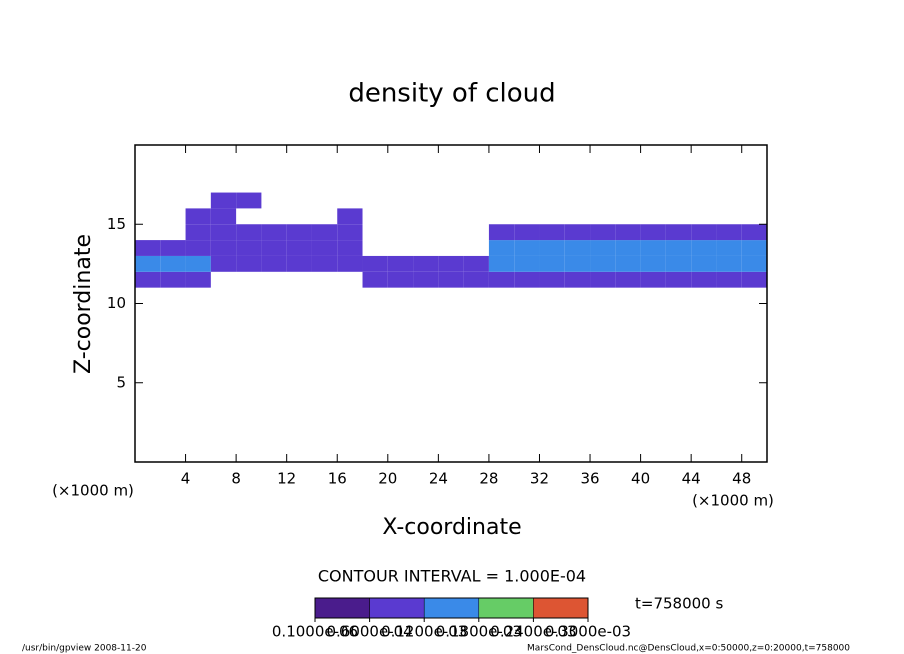 The image size is (904, 654). Describe the element at coordinates (539, 479) in the screenshot. I see `x-tick-label: 32` at that location.